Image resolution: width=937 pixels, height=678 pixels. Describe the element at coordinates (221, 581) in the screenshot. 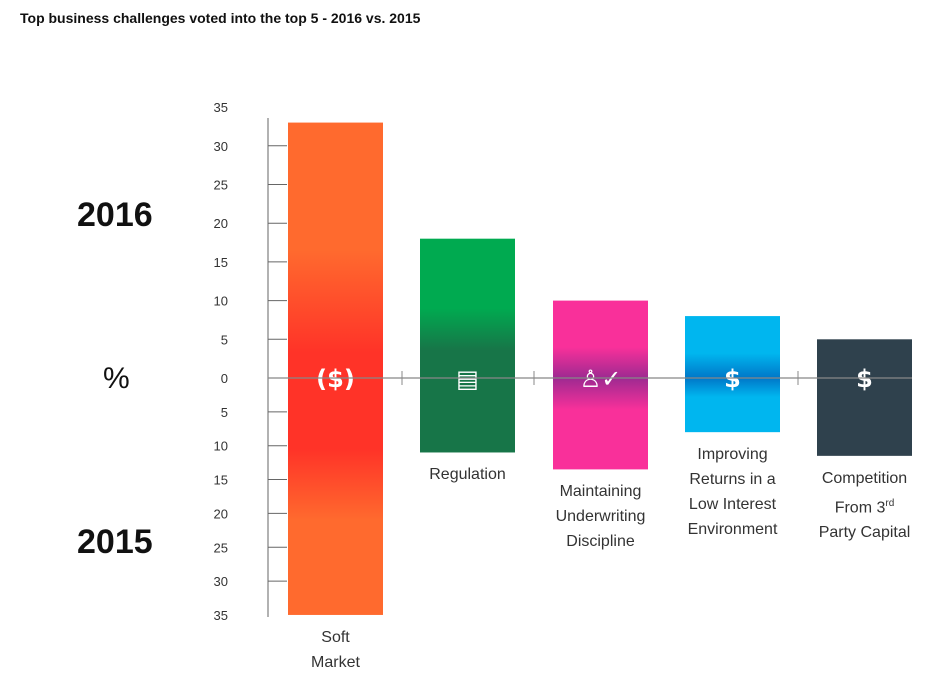

I see `tick-label-lower: 30` at that location.